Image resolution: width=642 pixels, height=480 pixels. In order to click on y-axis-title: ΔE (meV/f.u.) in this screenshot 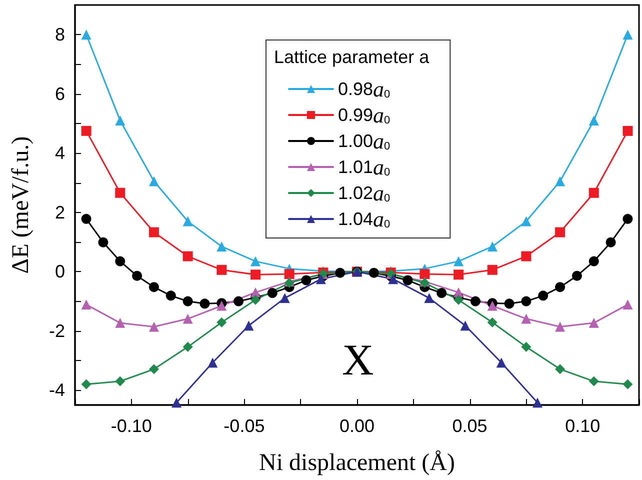, I will do `click(21, 205)`.